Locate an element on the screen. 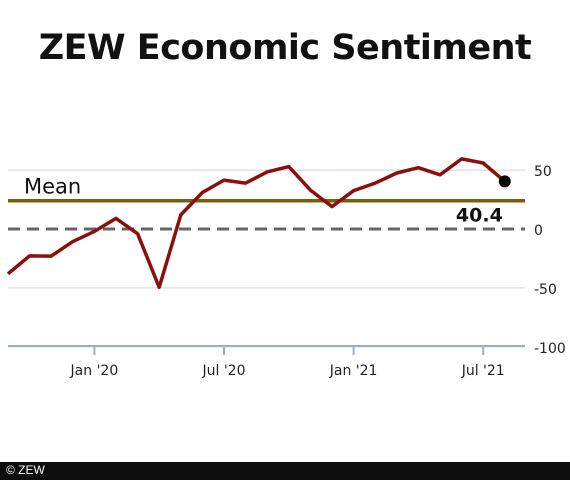 The height and width of the screenshot is (480, 570). last-value-marker is located at coordinates (504, 181).